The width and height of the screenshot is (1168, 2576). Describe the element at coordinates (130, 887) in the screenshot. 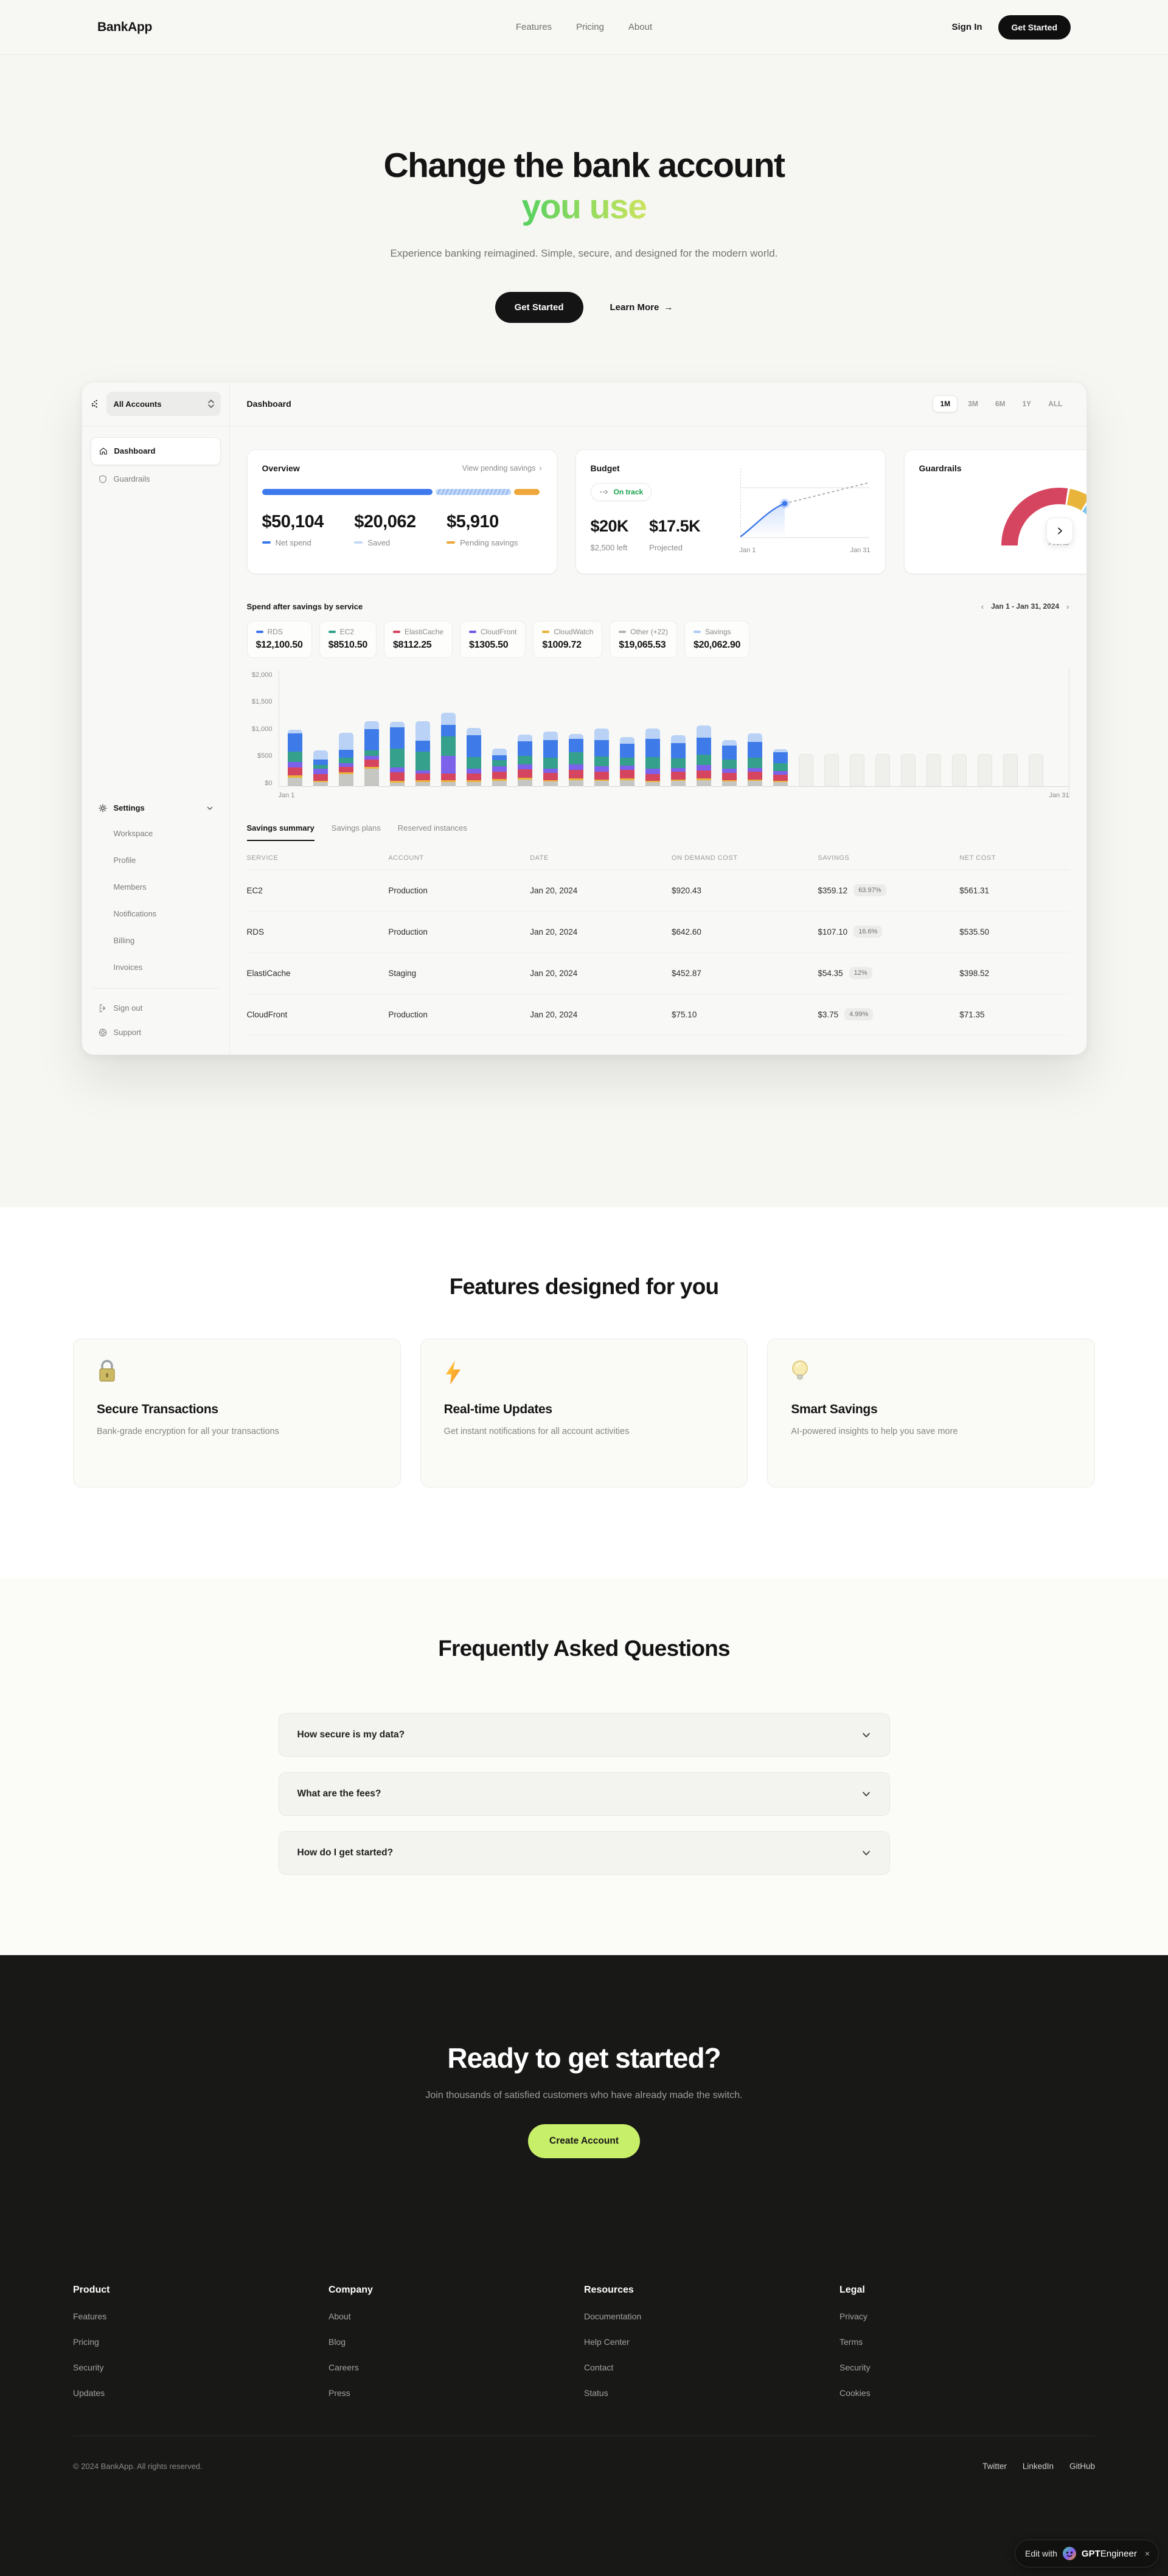

I see `sidebar-item-members: Members` at that location.